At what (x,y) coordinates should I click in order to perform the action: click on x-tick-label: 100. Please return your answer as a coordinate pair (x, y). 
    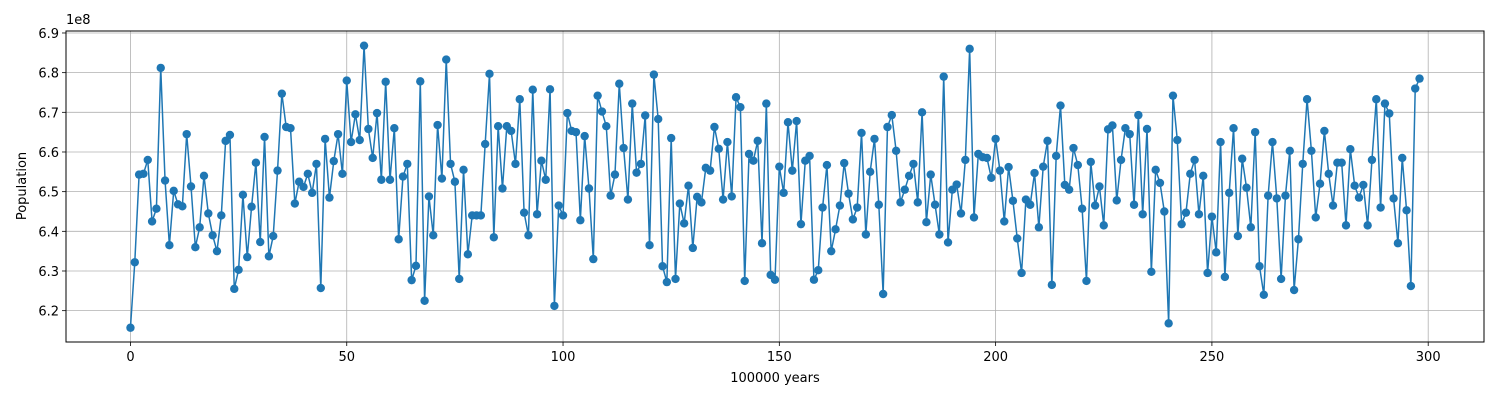
    Looking at the image, I should click on (563, 357).